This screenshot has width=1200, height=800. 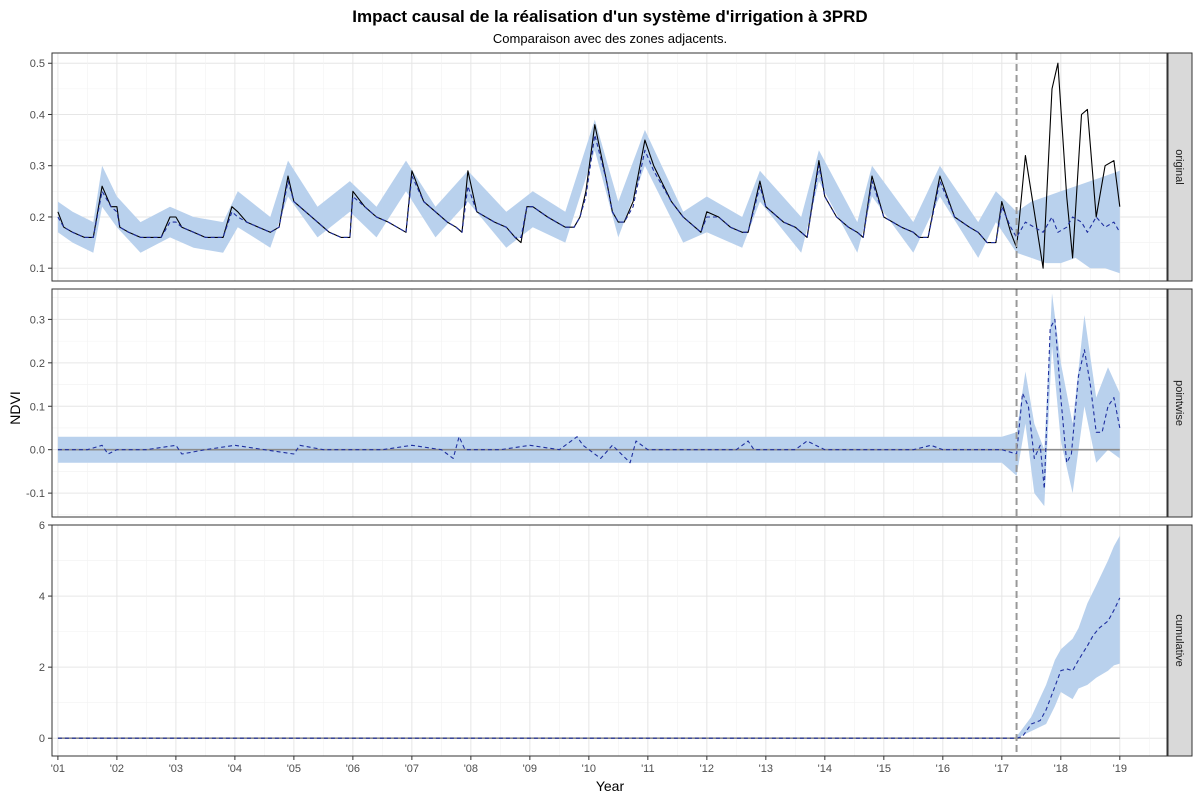 I want to click on y-tick-label: -0.1, so click(x=35, y=494).